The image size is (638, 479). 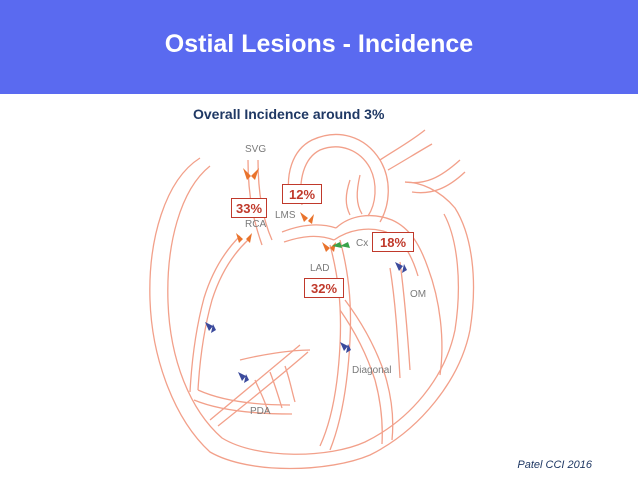 I want to click on diagonal-marker, so click(x=345, y=347).